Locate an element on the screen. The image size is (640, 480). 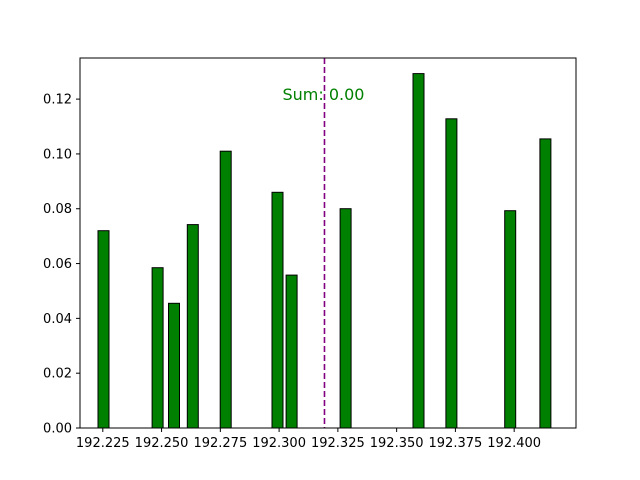
x-tick-label: 192.225 is located at coordinates (103, 443).